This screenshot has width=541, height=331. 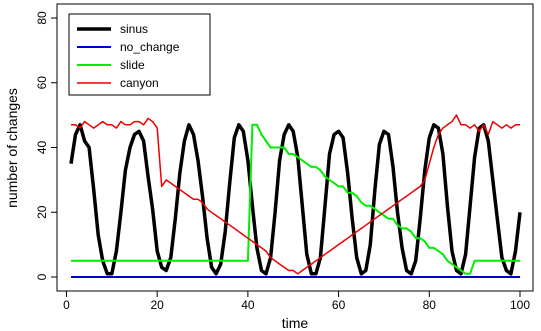 I want to click on y-tick-label: 0, so click(x=42, y=276).